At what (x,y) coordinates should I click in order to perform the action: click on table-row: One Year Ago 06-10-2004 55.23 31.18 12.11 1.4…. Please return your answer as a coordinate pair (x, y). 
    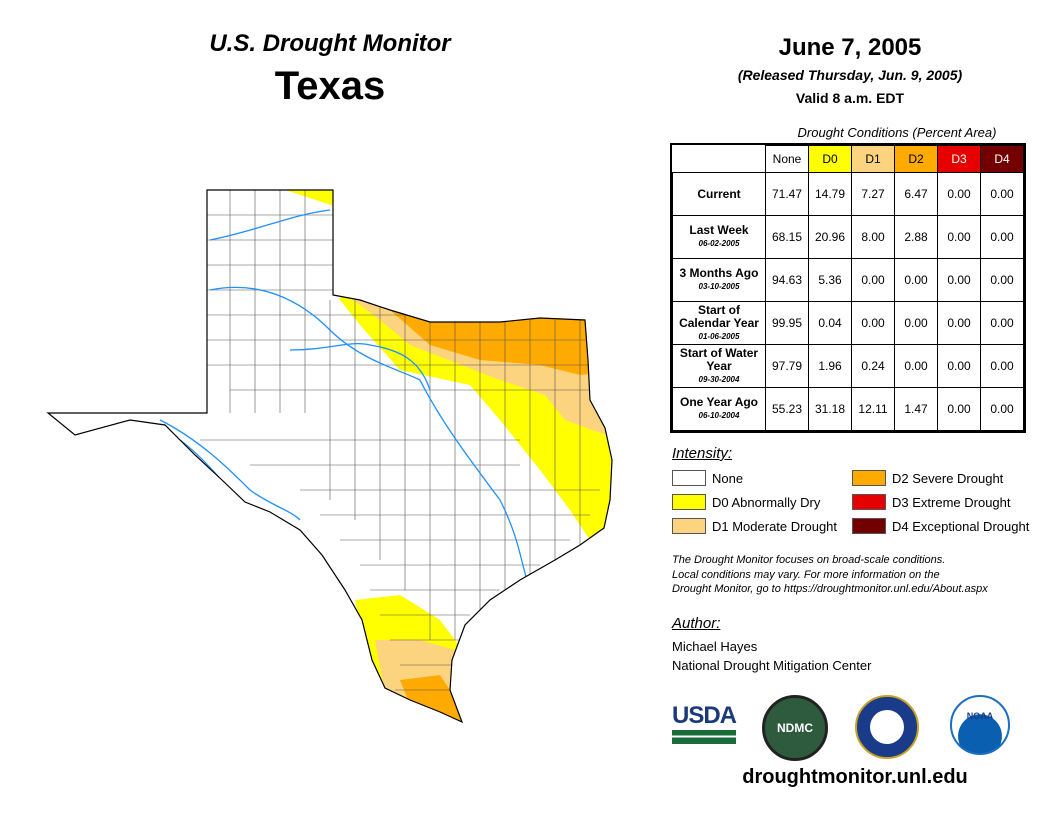
    Looking at the image, I should click on (848, 409).